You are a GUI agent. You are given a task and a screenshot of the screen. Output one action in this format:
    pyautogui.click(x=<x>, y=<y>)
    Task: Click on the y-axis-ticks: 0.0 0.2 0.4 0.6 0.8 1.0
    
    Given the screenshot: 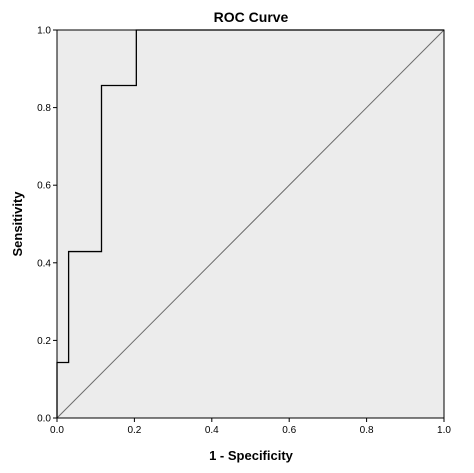 What is the action you would take?
    pyautogui.click(x=47, y=225)
    